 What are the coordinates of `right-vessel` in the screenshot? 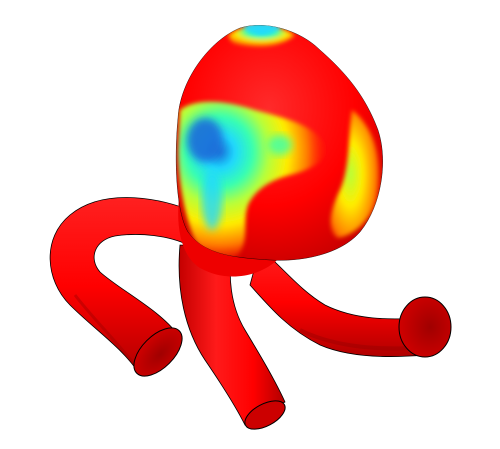 It's located at (337, 302).